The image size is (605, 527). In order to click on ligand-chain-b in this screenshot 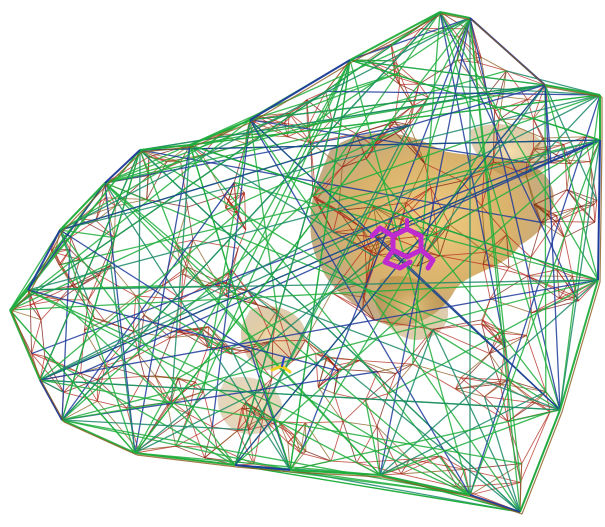, I will do `click(397, 259)`.